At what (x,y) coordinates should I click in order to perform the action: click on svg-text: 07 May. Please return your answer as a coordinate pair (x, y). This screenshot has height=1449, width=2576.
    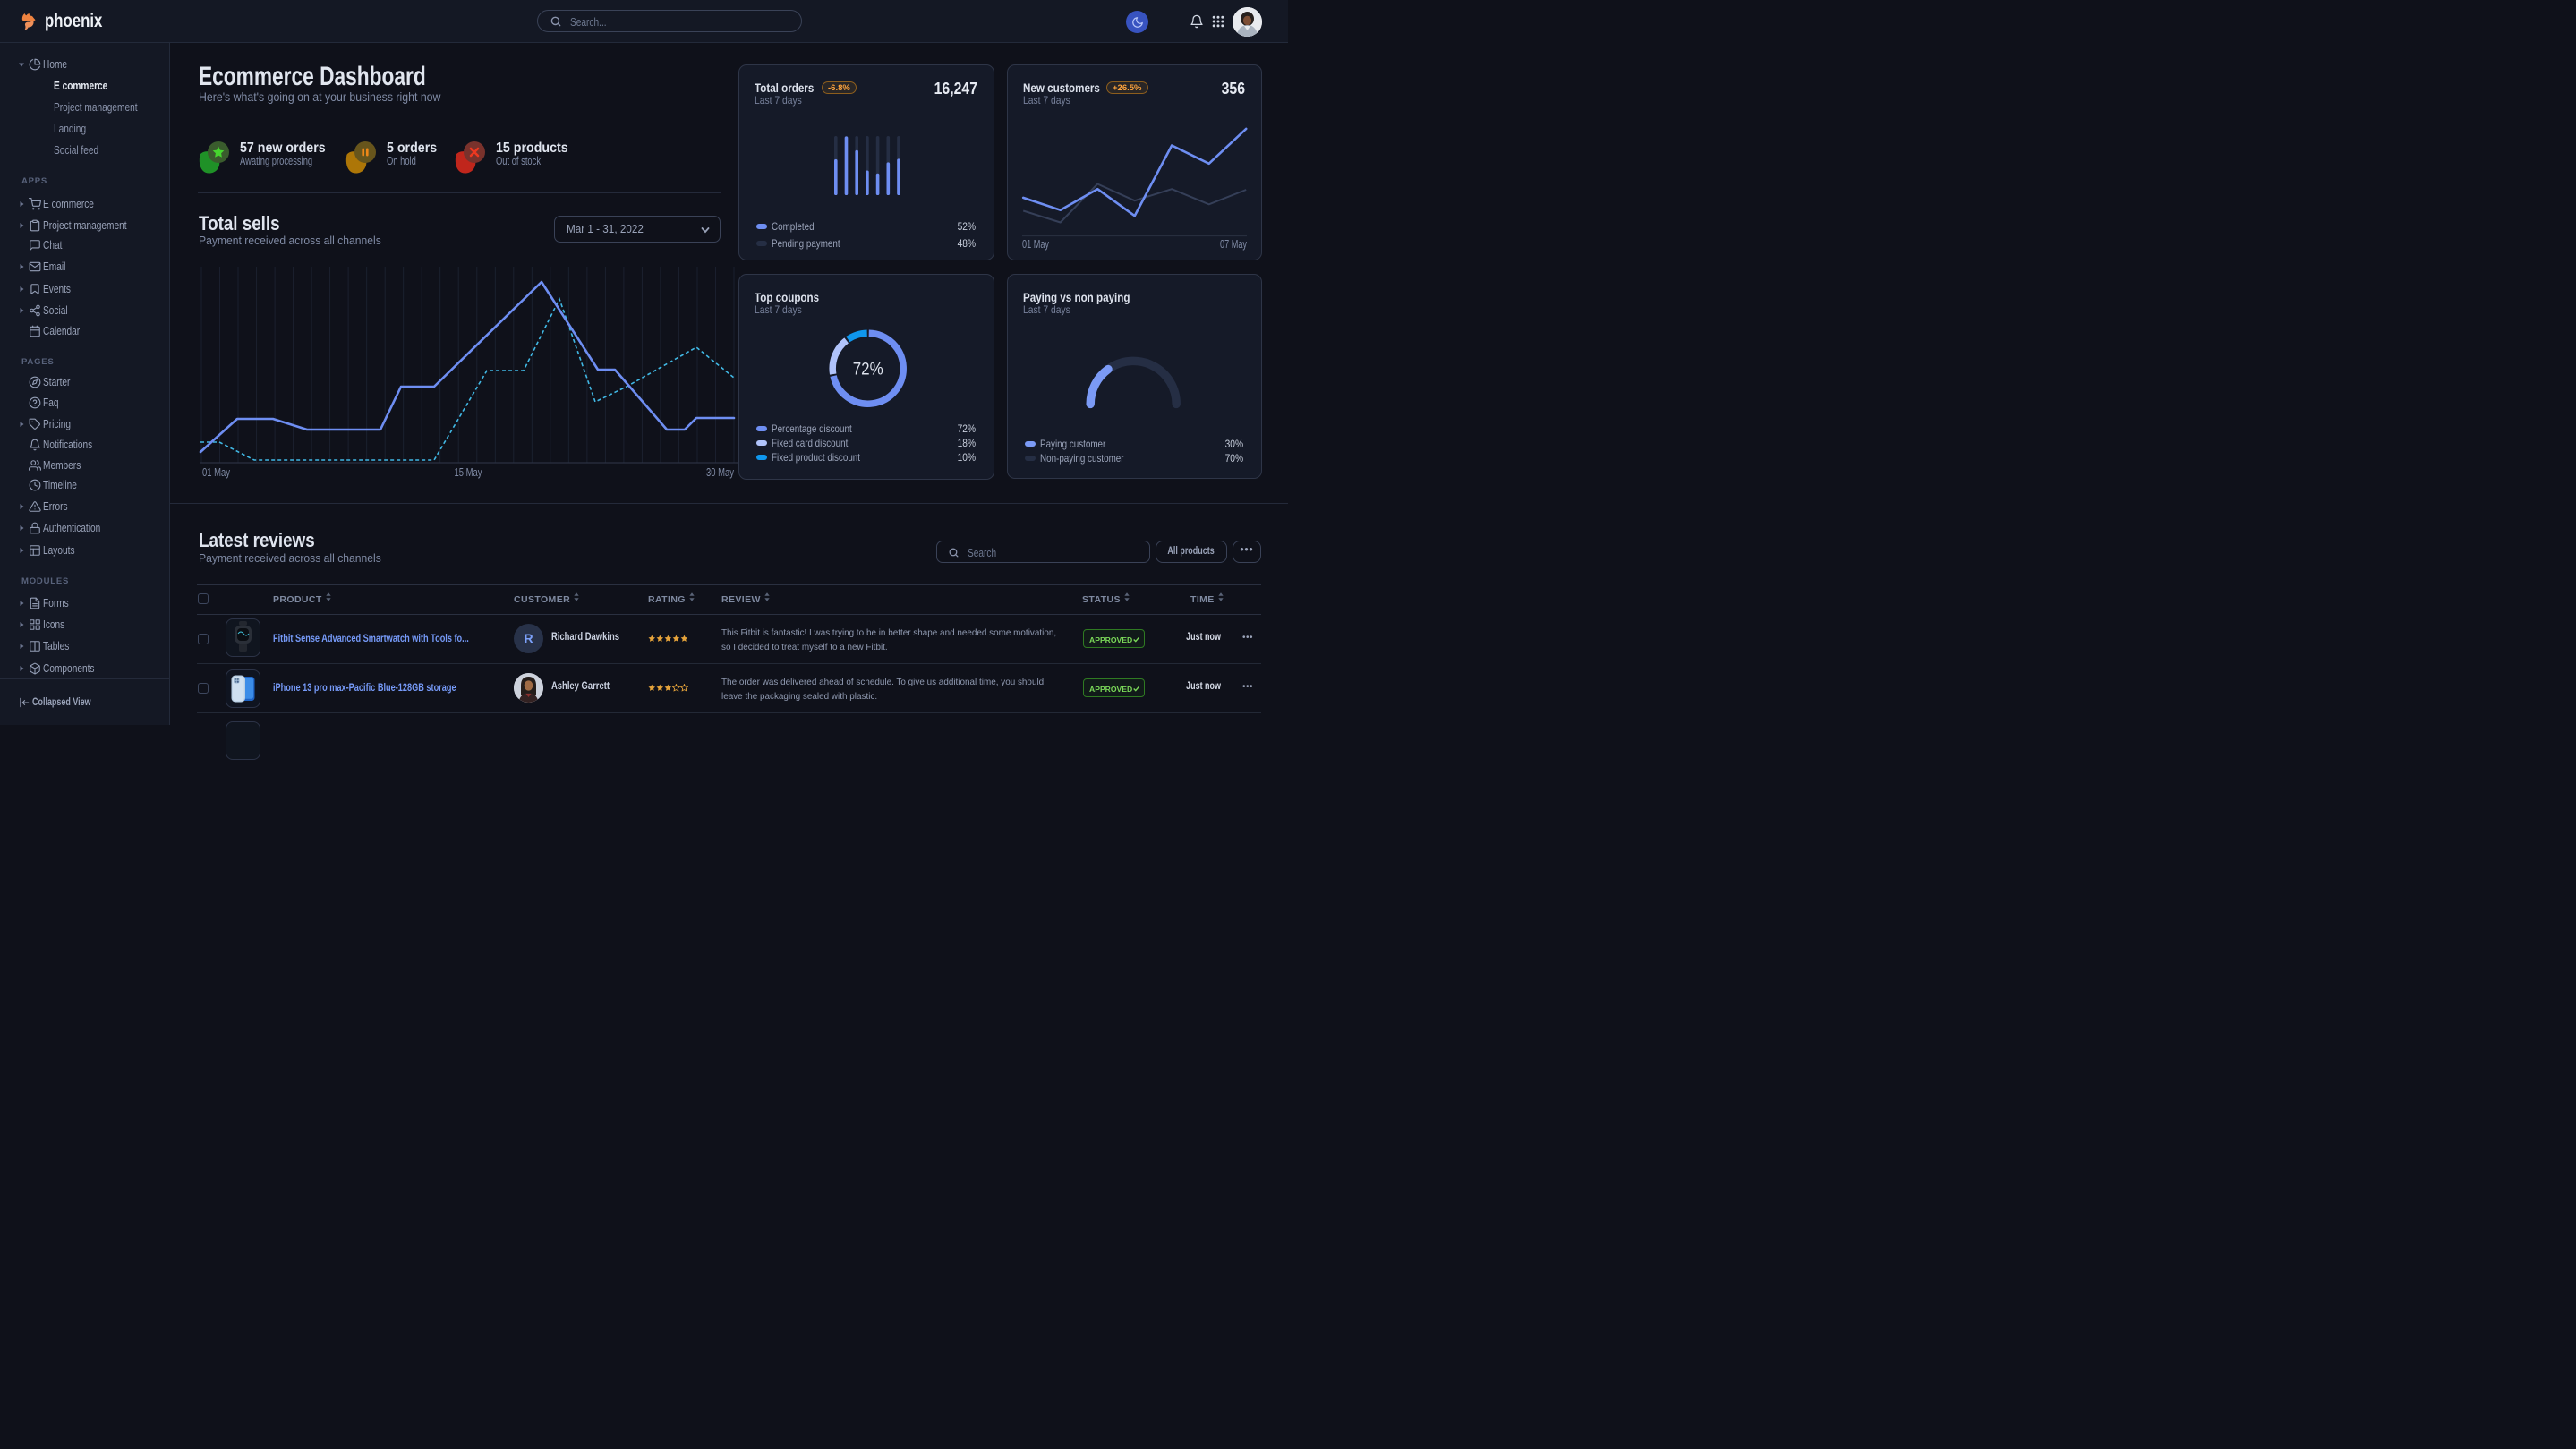
    Looking at the image, I should click on (1234, 244).